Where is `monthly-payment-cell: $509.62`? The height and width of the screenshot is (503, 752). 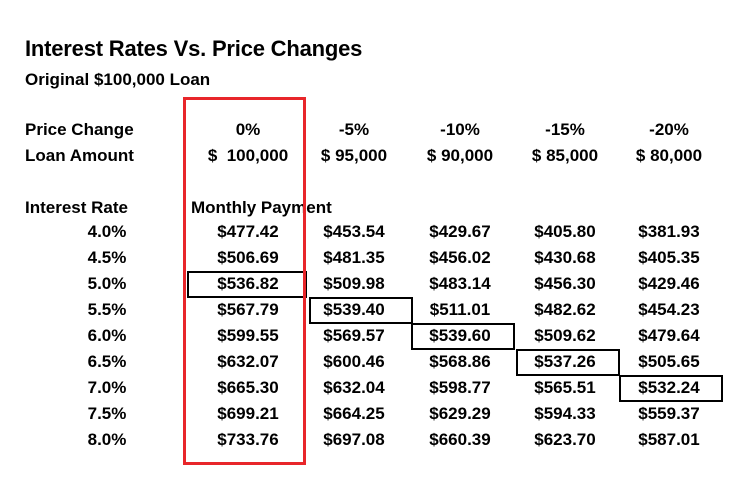
monthly-payment-cell: $509.62 is located at coordinates (565, 335).